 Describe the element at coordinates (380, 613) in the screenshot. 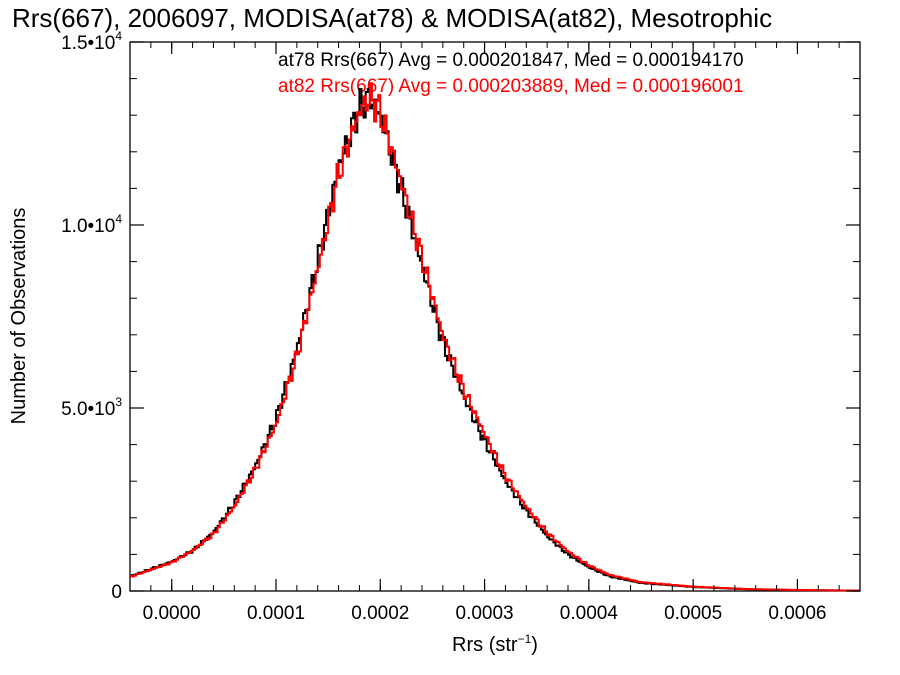

I see `x-tick-label: 0.0002` at that location.